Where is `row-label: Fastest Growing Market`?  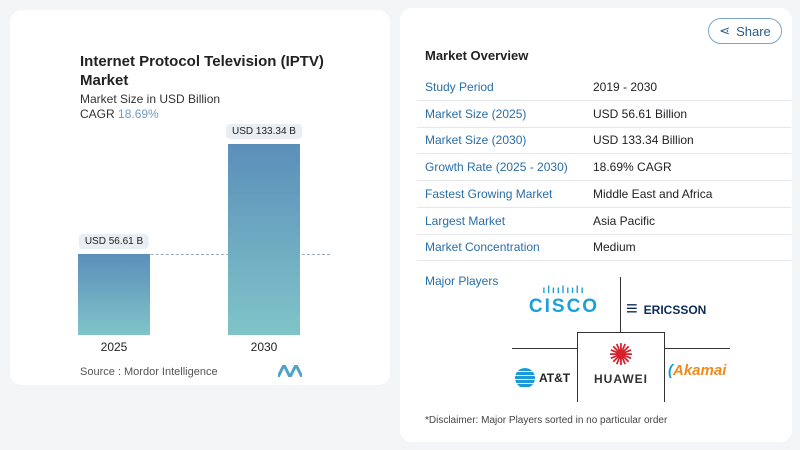
row-label: Fastest Growing Market is located at coordinates (489, 193).